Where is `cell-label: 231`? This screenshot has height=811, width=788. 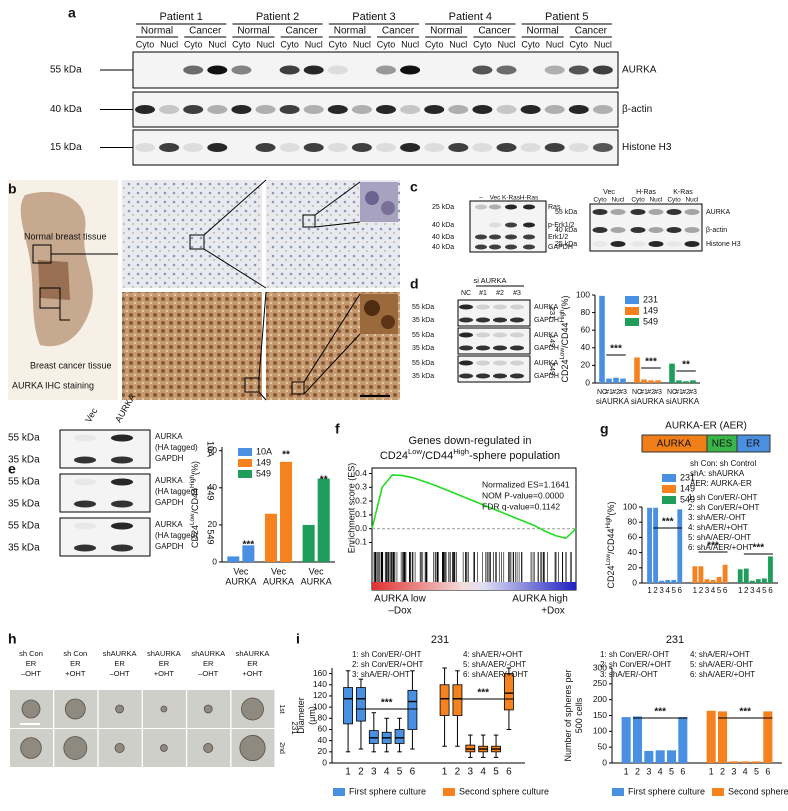
cell-label: 231 is located at coordinates (294, 728).